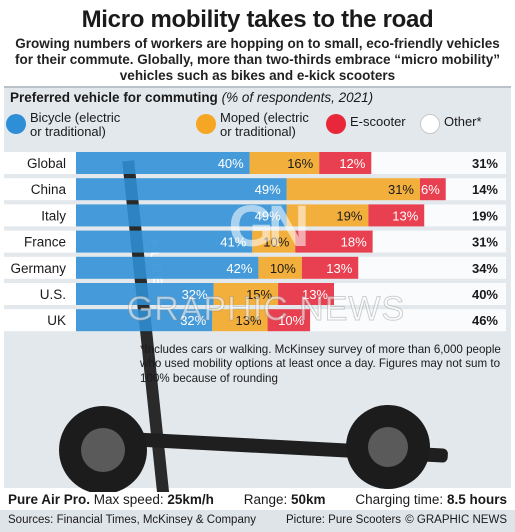  I want to click on spec-charge-label: Charging time:, so click(399, 499).